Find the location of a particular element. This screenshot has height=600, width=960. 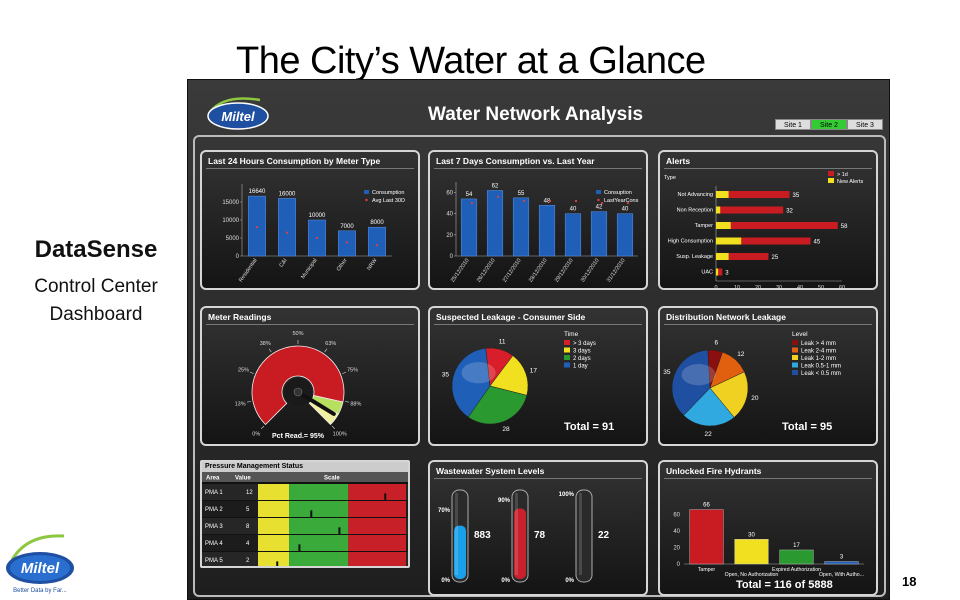

app-logo-text: Miltel is located at coordinates (238, 116).